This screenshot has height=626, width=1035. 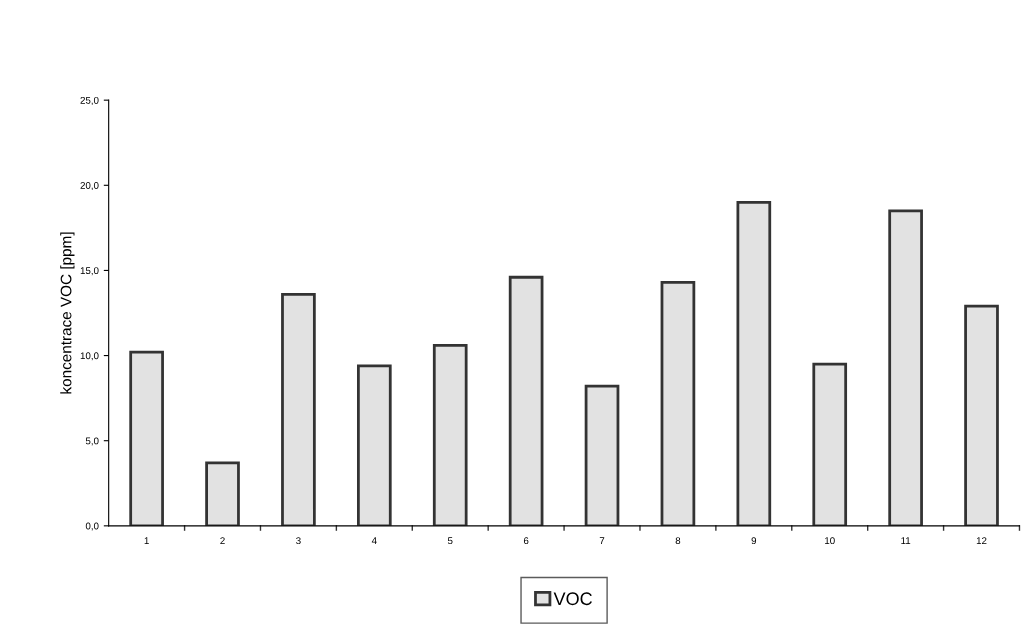 I want to click on x-tick-label: 2, so click(x=222, y=540).